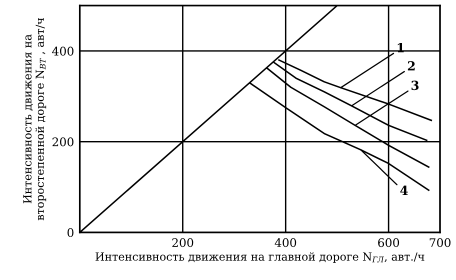  What do you see at coordinates (411, 65) in the screenshot?
I see `annotation: 2` at bounding box center [411, 65].